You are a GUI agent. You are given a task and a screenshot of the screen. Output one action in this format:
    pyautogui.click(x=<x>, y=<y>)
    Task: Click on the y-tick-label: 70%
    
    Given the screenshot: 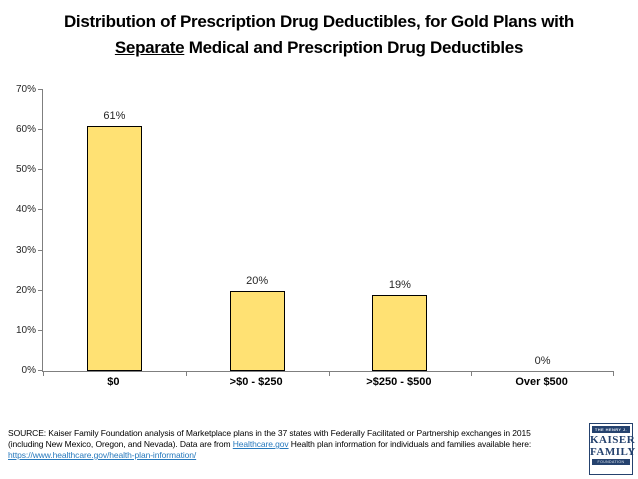 What is the action you would take?
    pyautogui.click(x=25, y=89)
    